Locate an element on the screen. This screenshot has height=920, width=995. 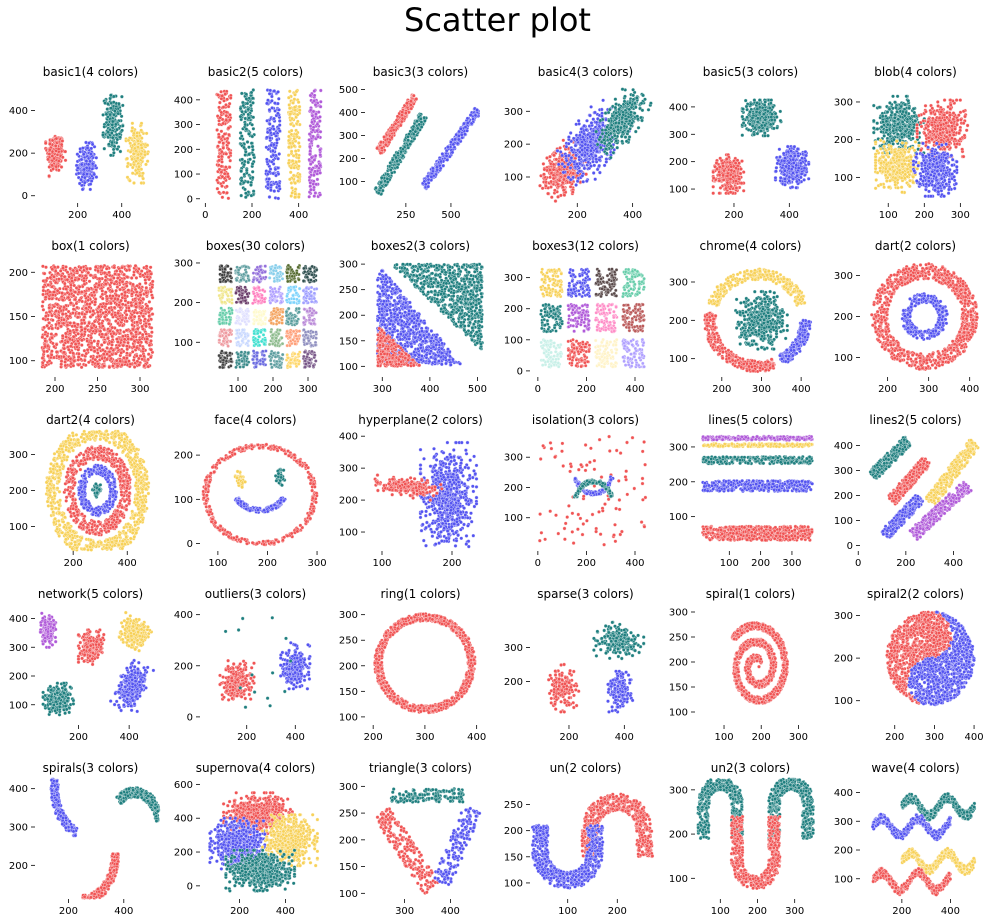
y-tick-label: 0 is located at coordinates (190, 199).